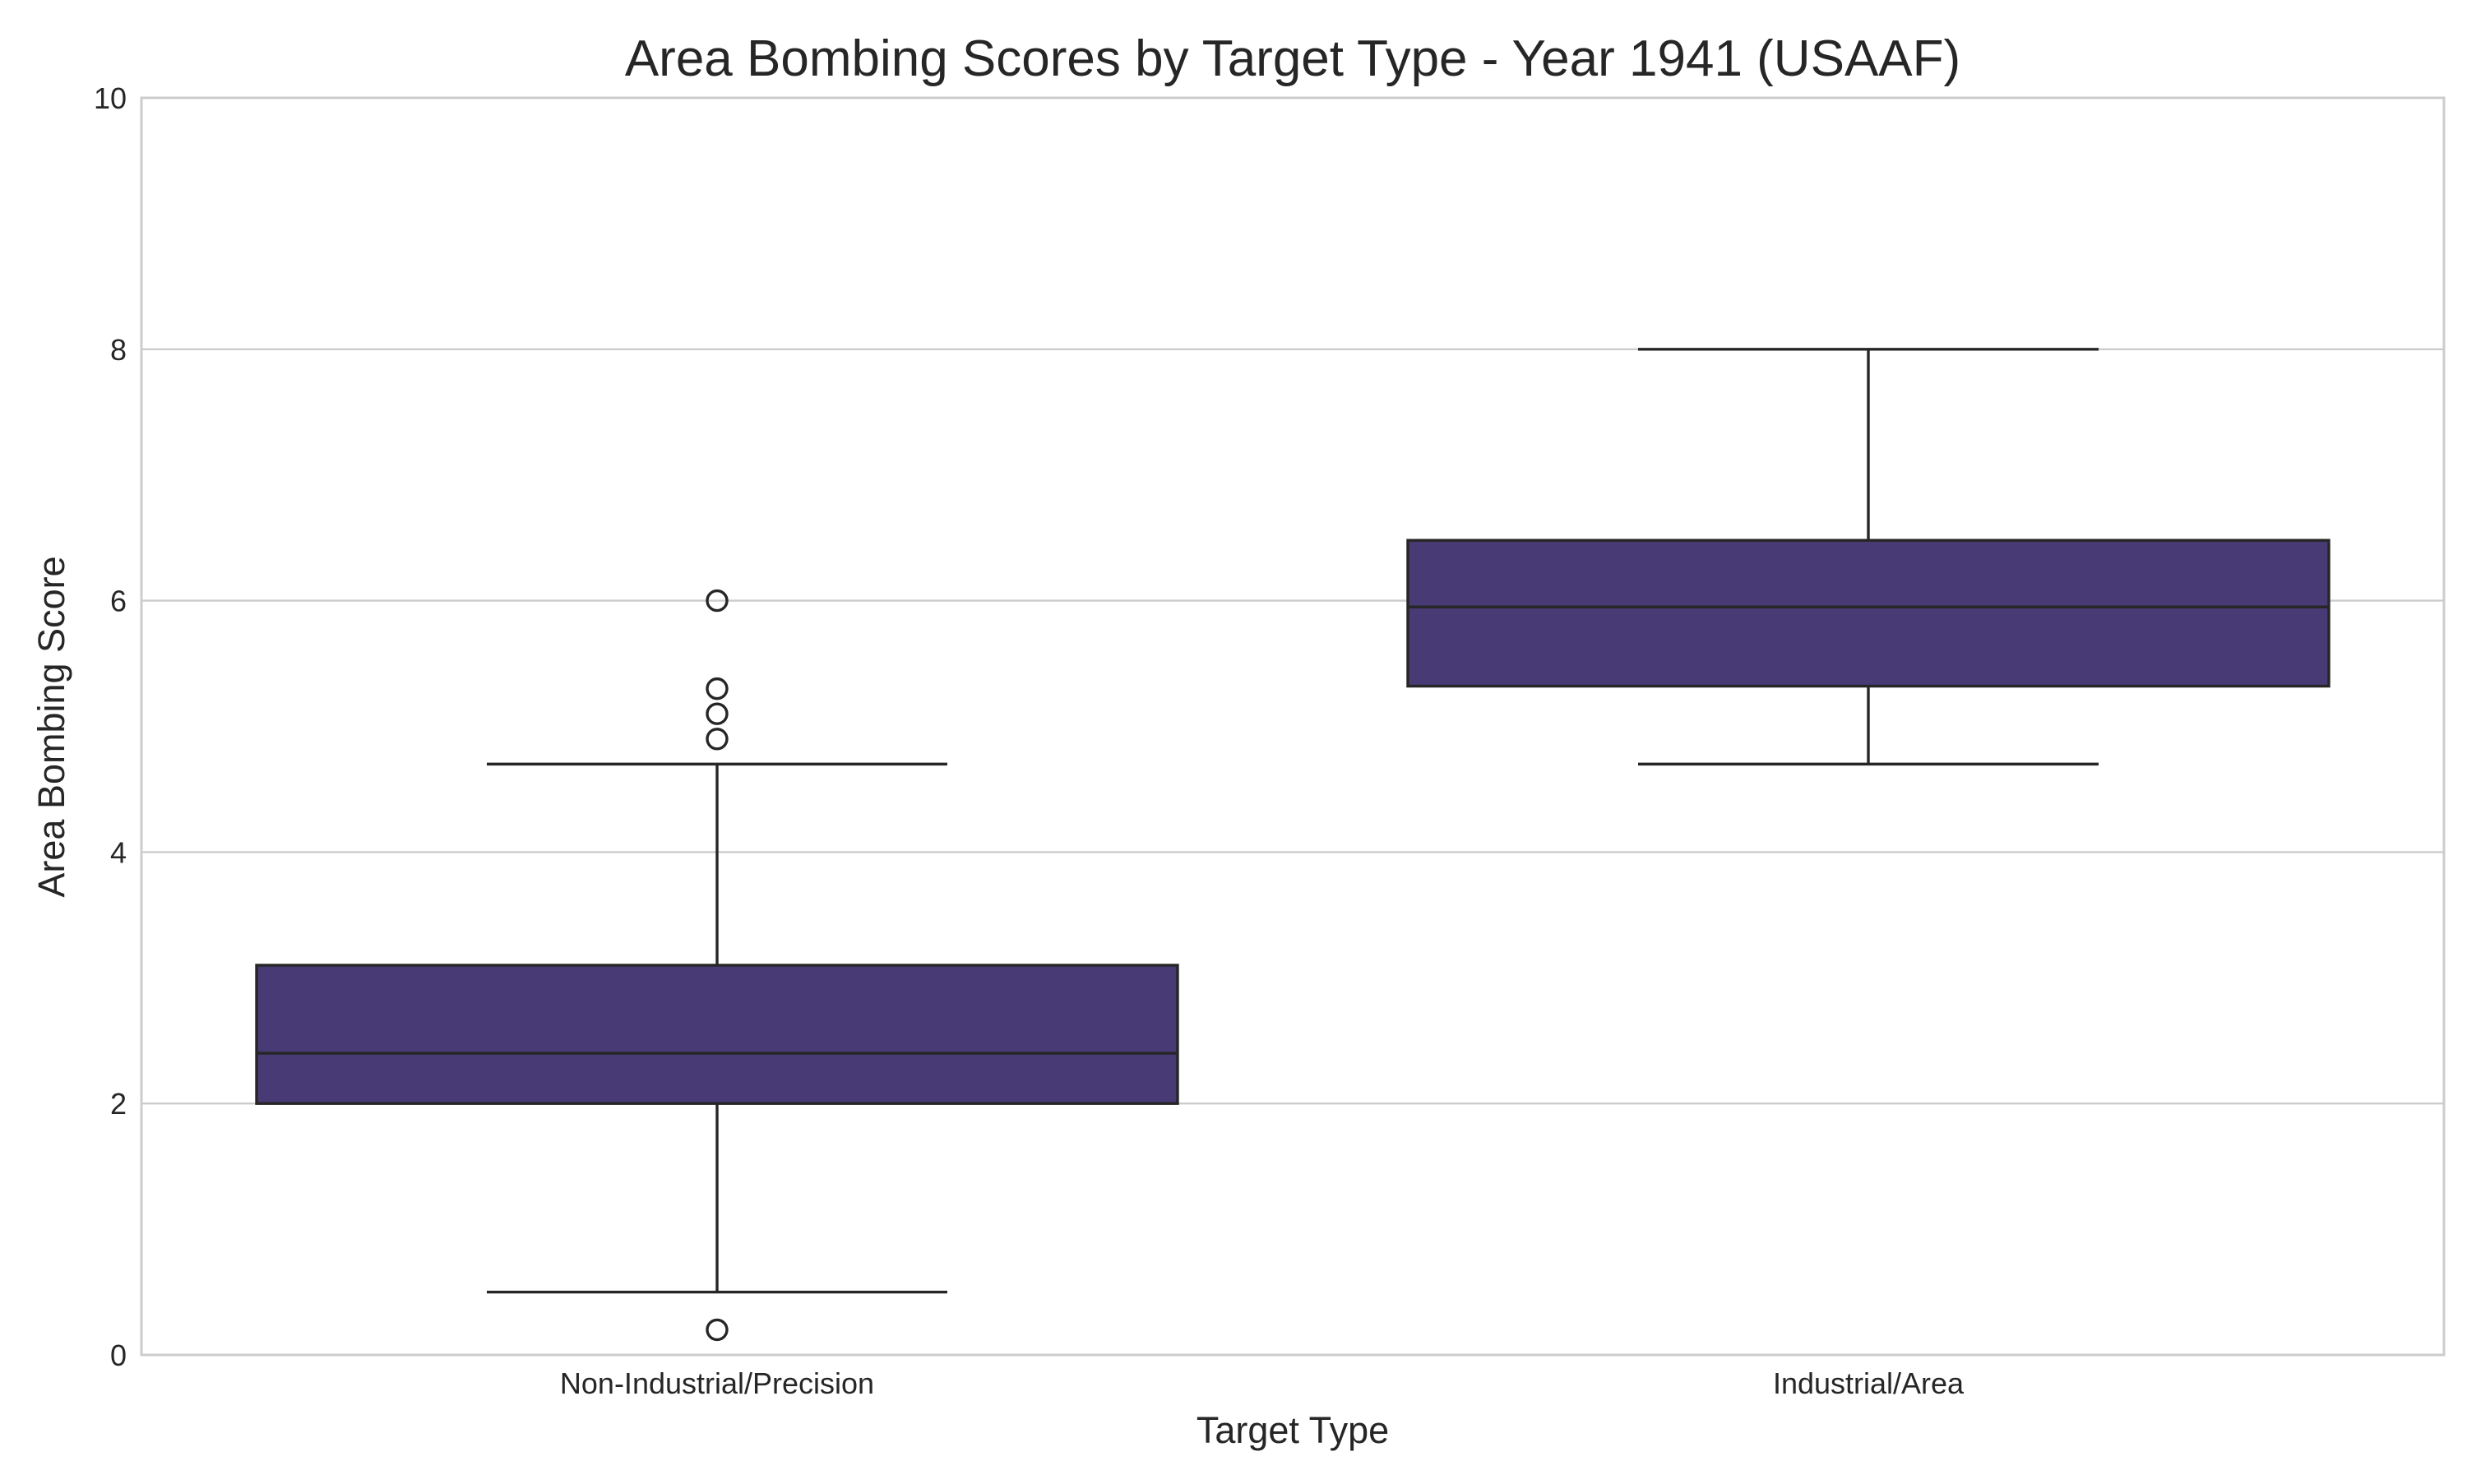 The height and width of the screenshot is (1484, 2467). Describe the element at coordinates (1262, 1383) in the screenshot. I see `x-tick-labels: Non-Industrial/Precision Industrial/Area` at that location.